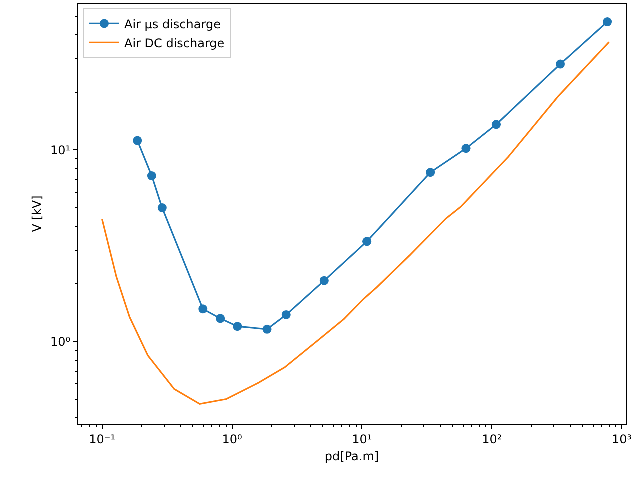 Image resolution: width=640 pixels, height=484 pixels. I want to click on x-tick-label: 10⁻¹, so click(102, 439).